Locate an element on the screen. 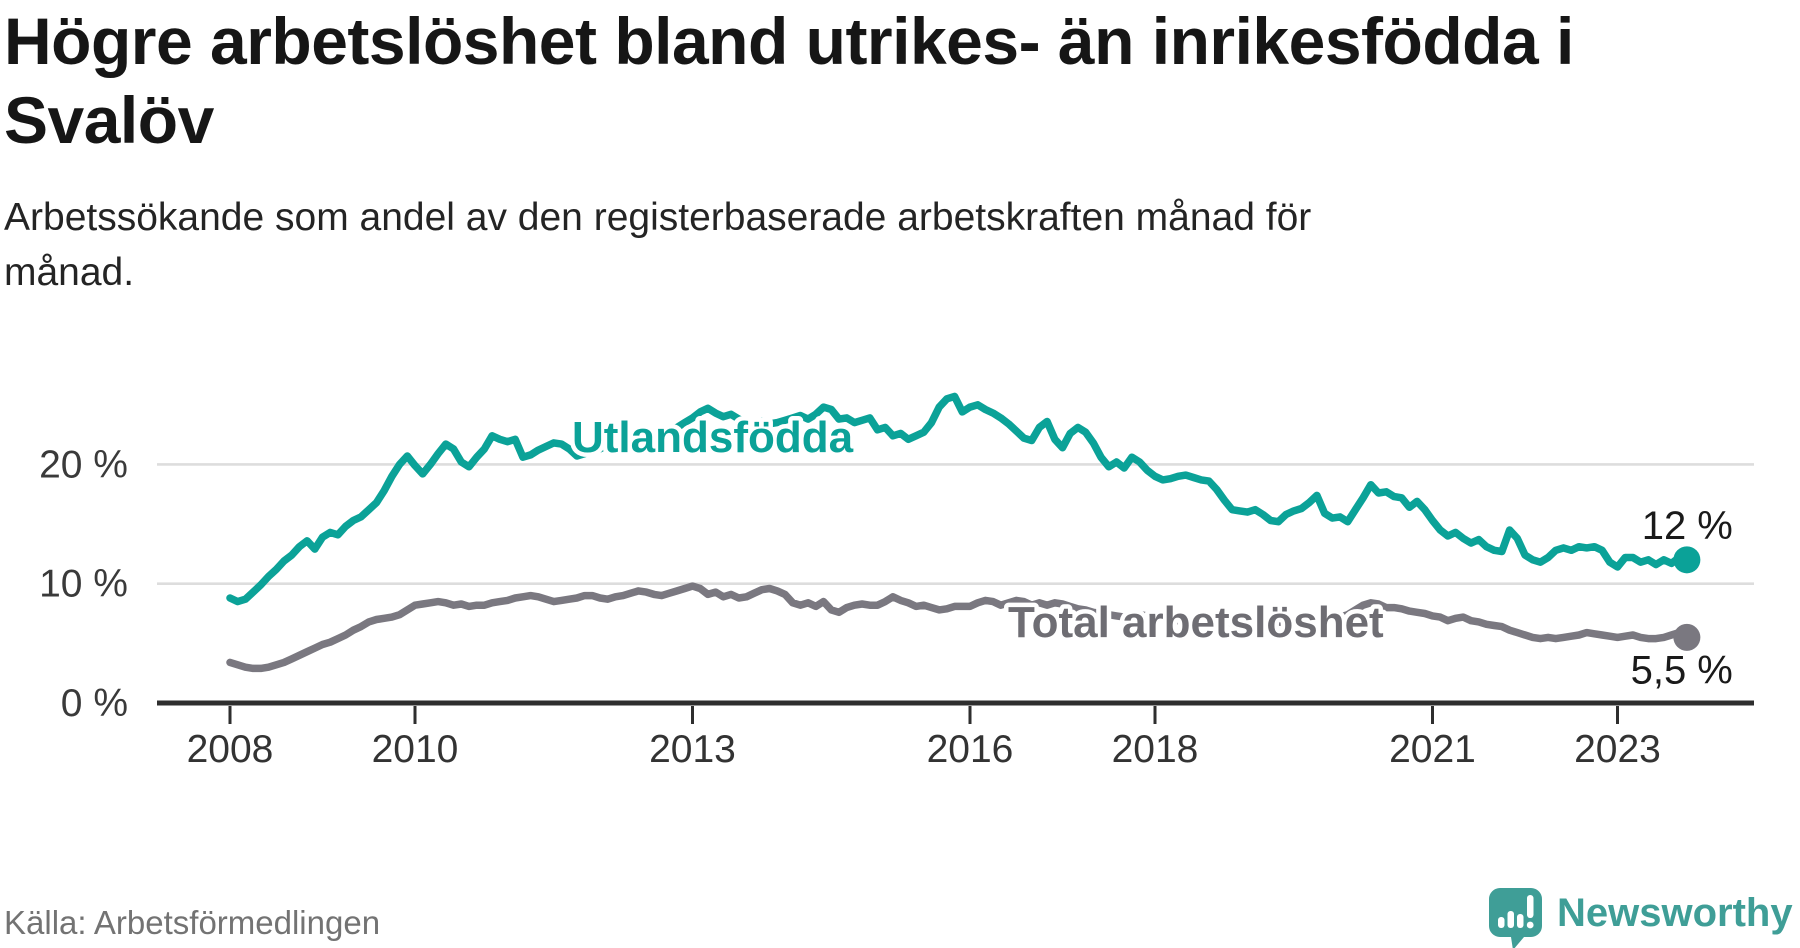 The image size is (1800, 948). y-tick-label: 20 % is located at coordinates (83, 464).